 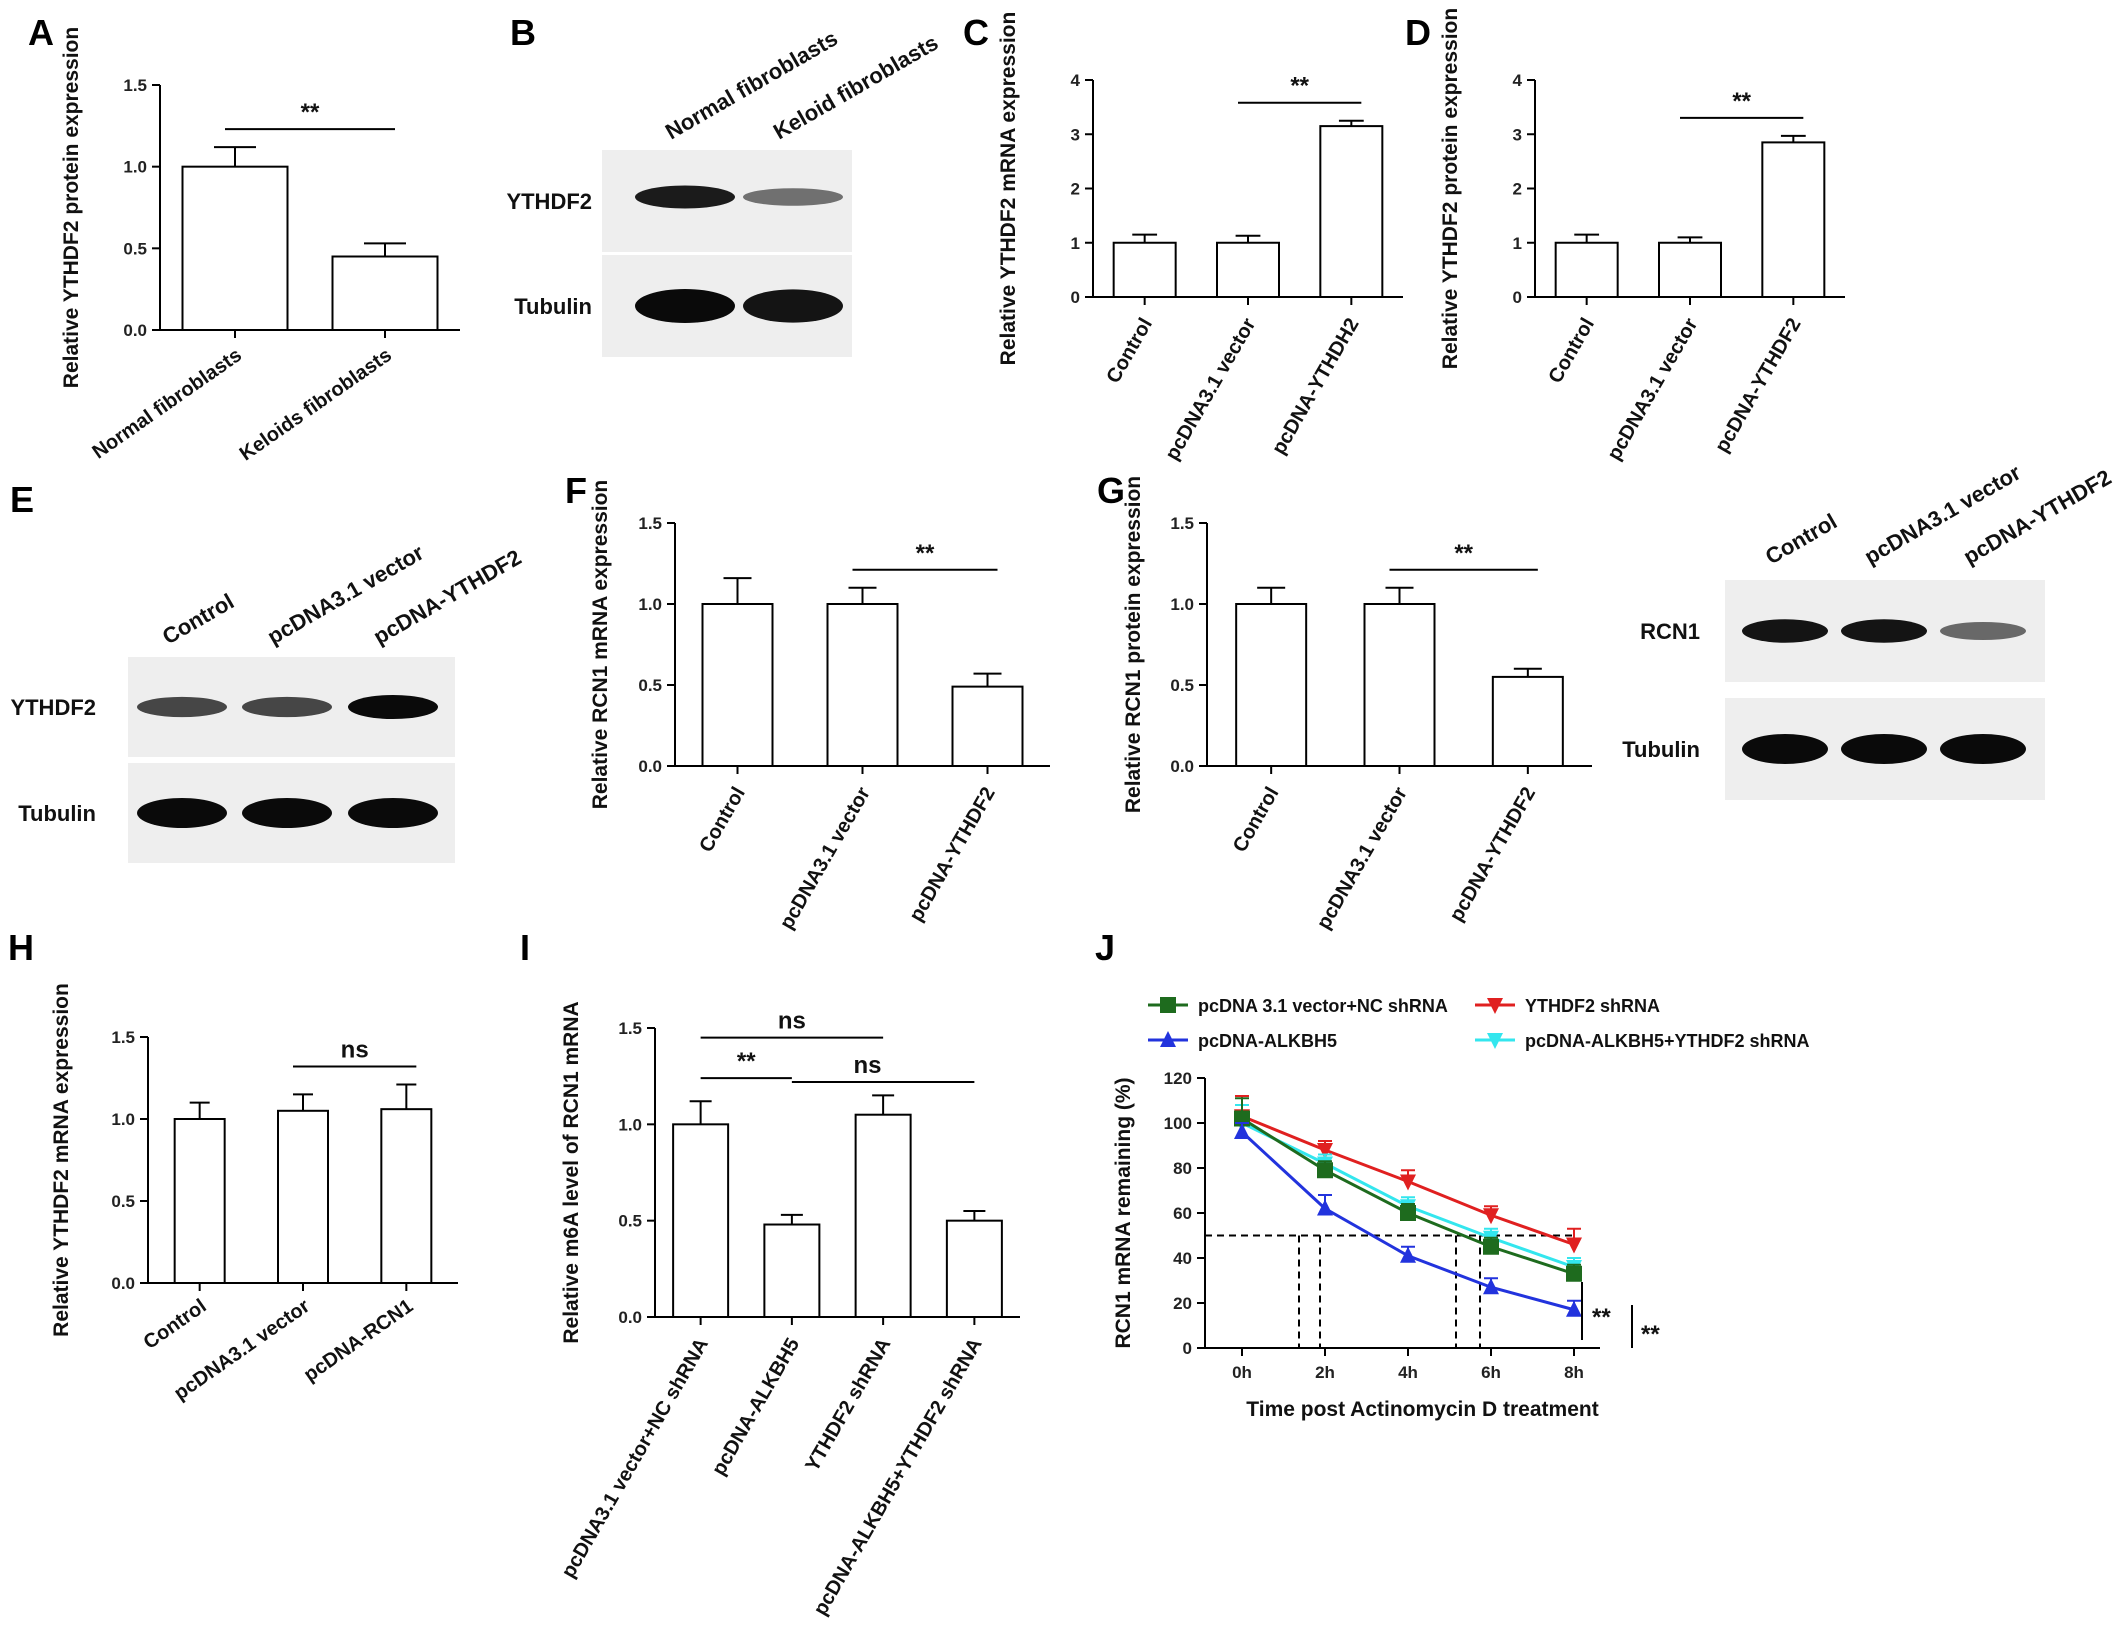 I want to click on y-tick-label: 40, so click(x=1182, y=1258).